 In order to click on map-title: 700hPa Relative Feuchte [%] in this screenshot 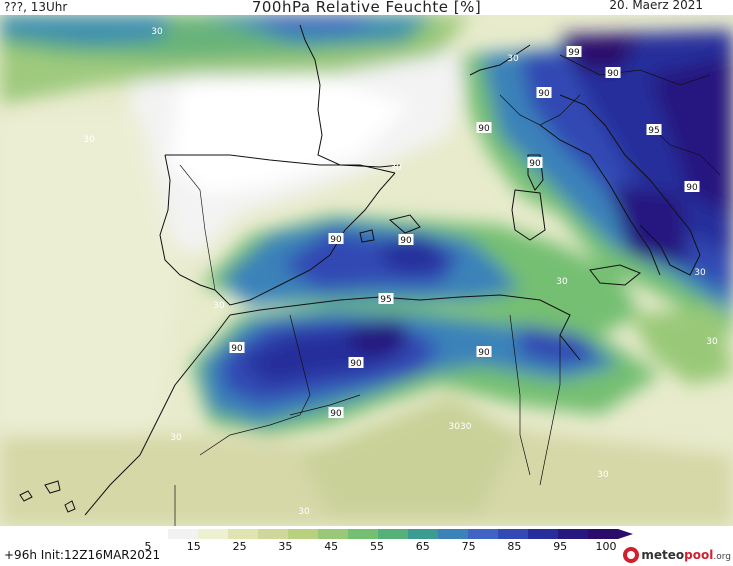, I will do `click(366, 8)`.